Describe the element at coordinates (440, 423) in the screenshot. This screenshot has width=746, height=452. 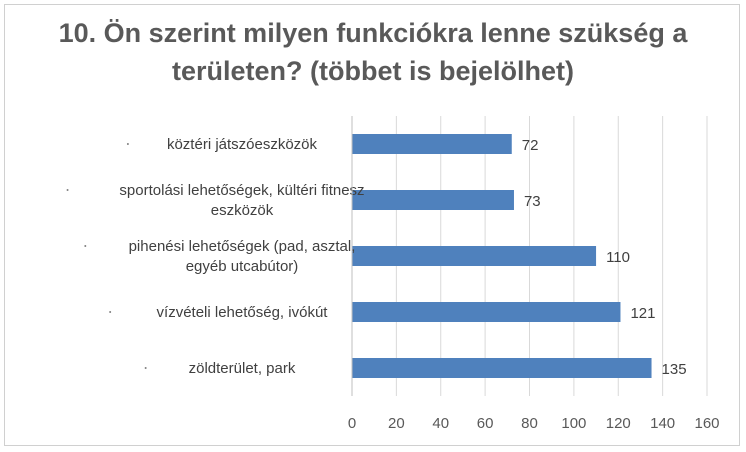
I see `x-tick-label: 40` at that location.